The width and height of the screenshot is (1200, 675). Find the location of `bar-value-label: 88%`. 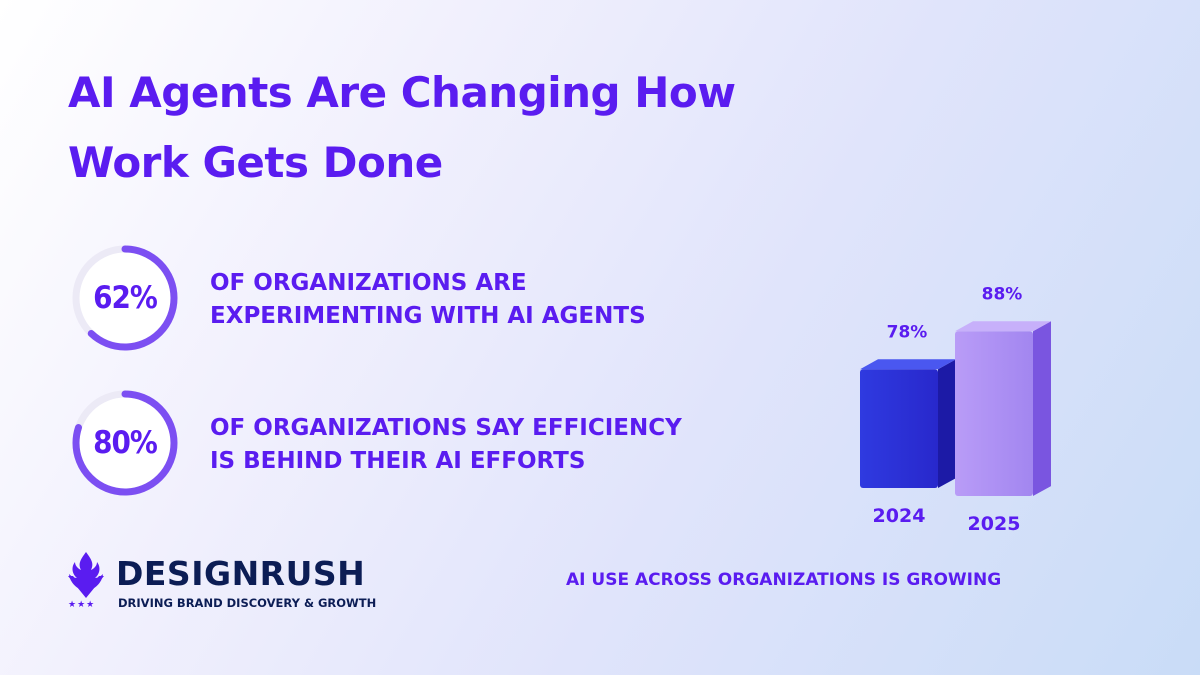

bar-value-label: 88% is located at coordinates (1002, 294).